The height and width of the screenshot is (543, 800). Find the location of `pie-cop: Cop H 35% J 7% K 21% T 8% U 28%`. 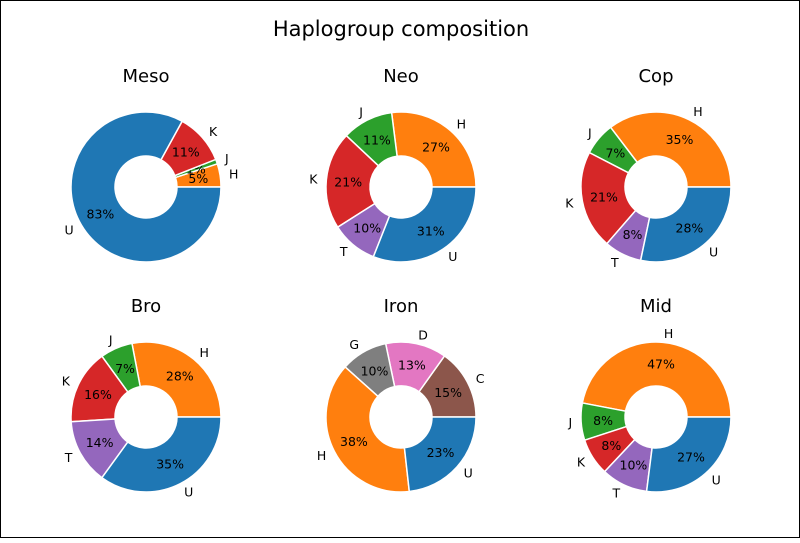

pie-cop: Cop H 35% J 7% K 21% T 8% U 28% is located at coordinates (648, 168).